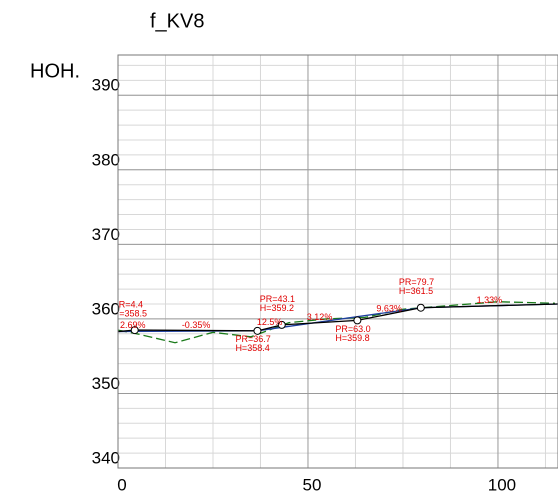  What do you see at coordinates (336, 322) in the screenshot?
I see `series-line` at bounding box center [336, 322].